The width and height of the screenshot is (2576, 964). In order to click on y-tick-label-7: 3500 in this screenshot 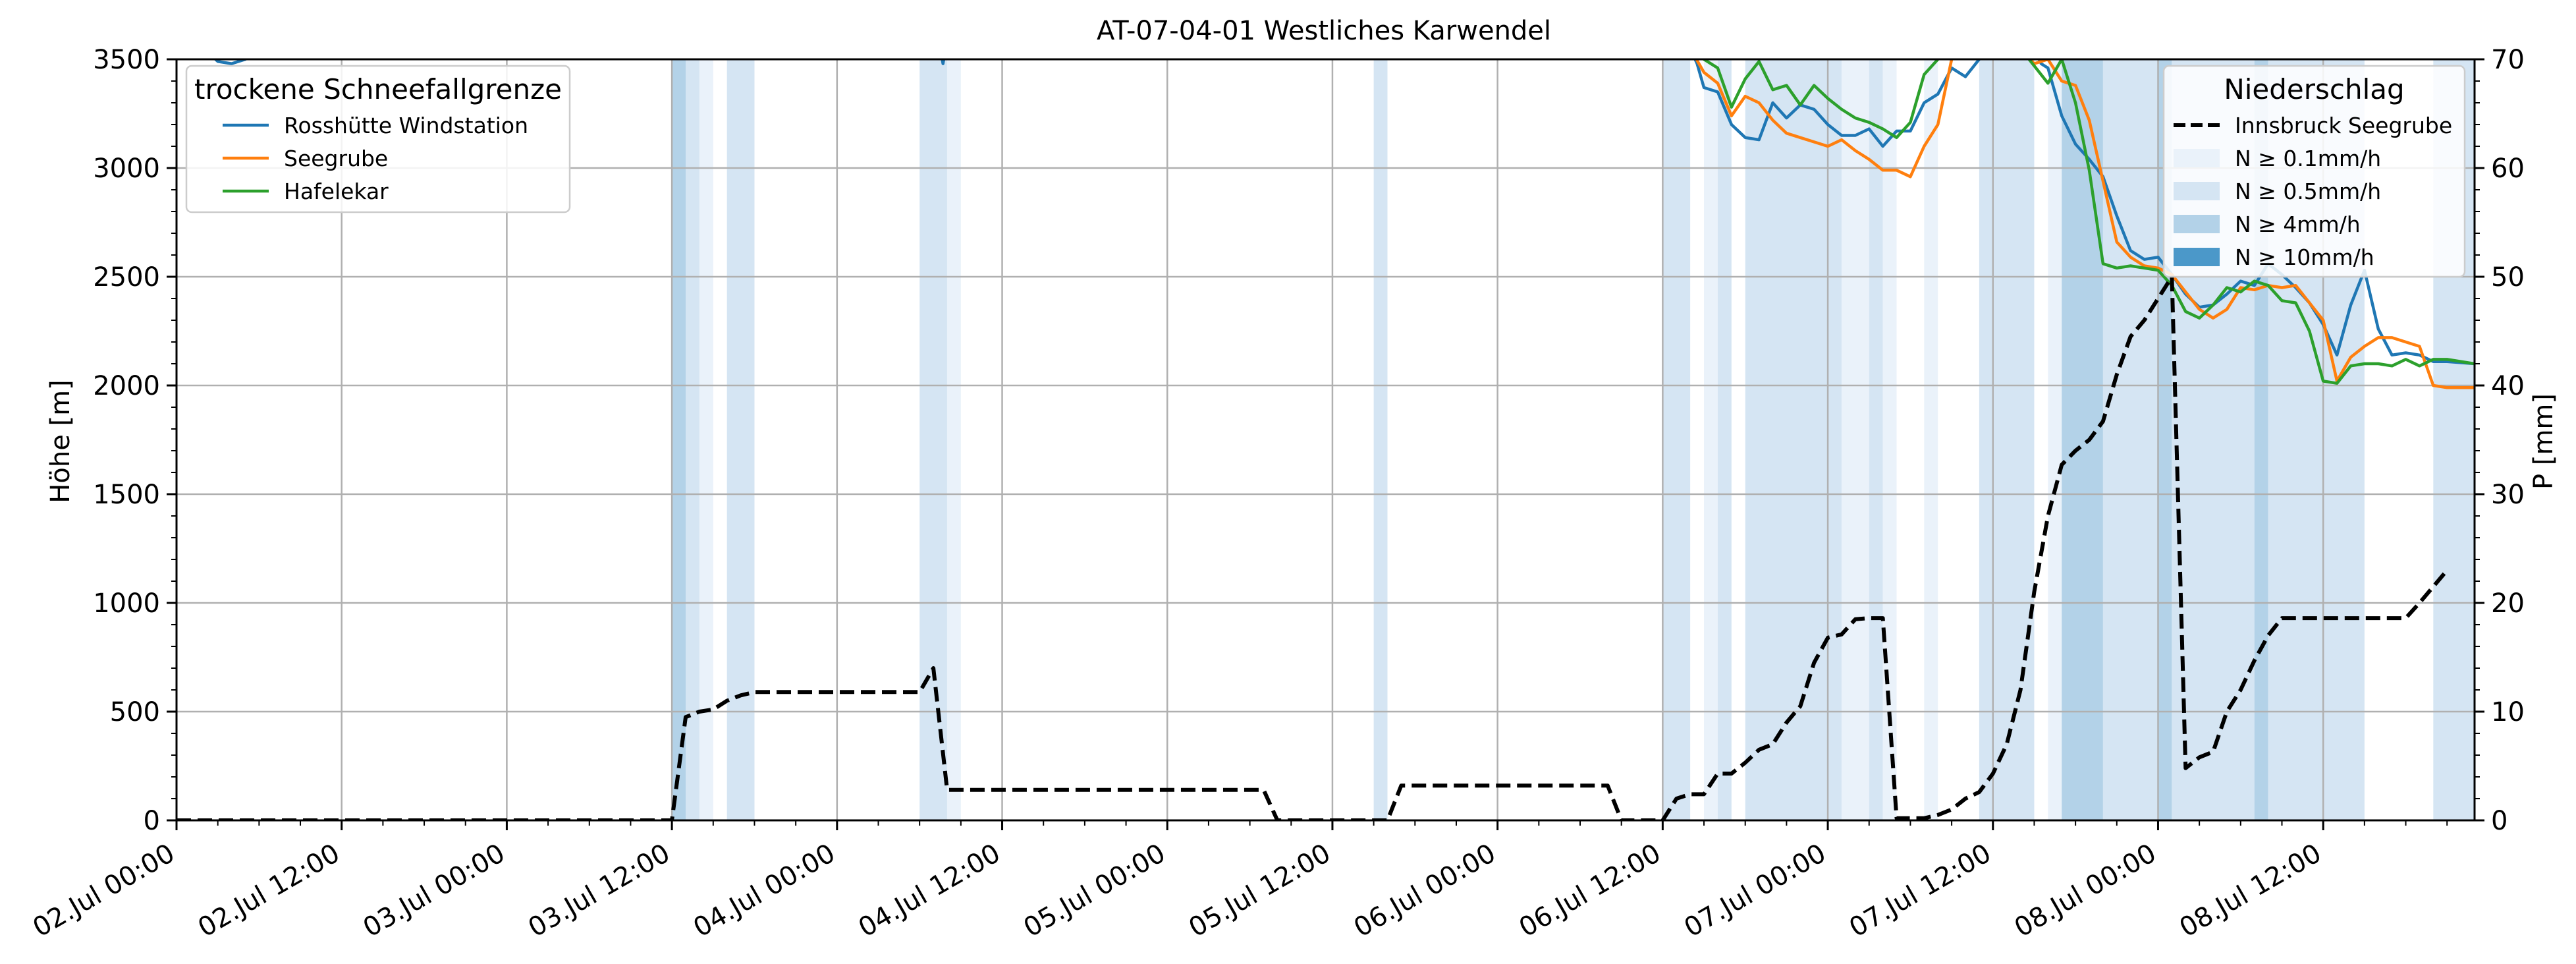, I will do `click(126, 60)`.